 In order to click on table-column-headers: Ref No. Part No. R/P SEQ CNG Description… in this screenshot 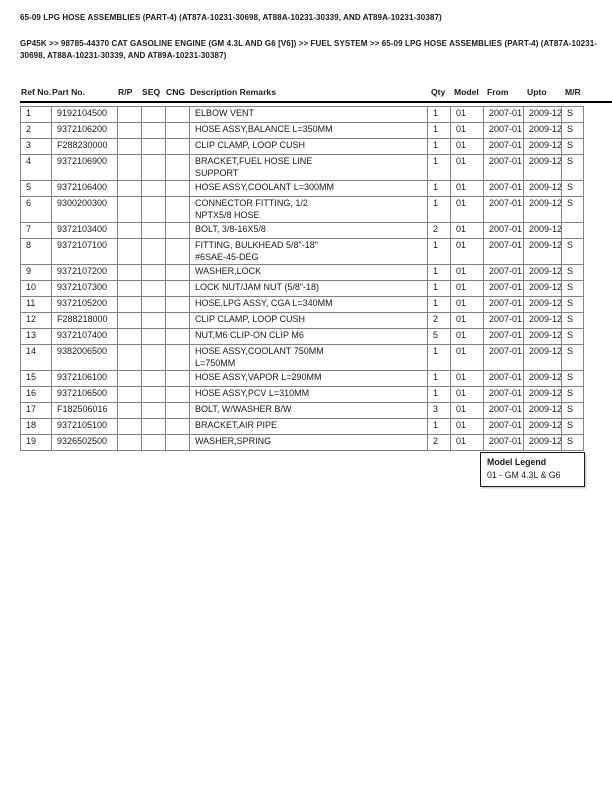, I will do `click(301, 92)`.